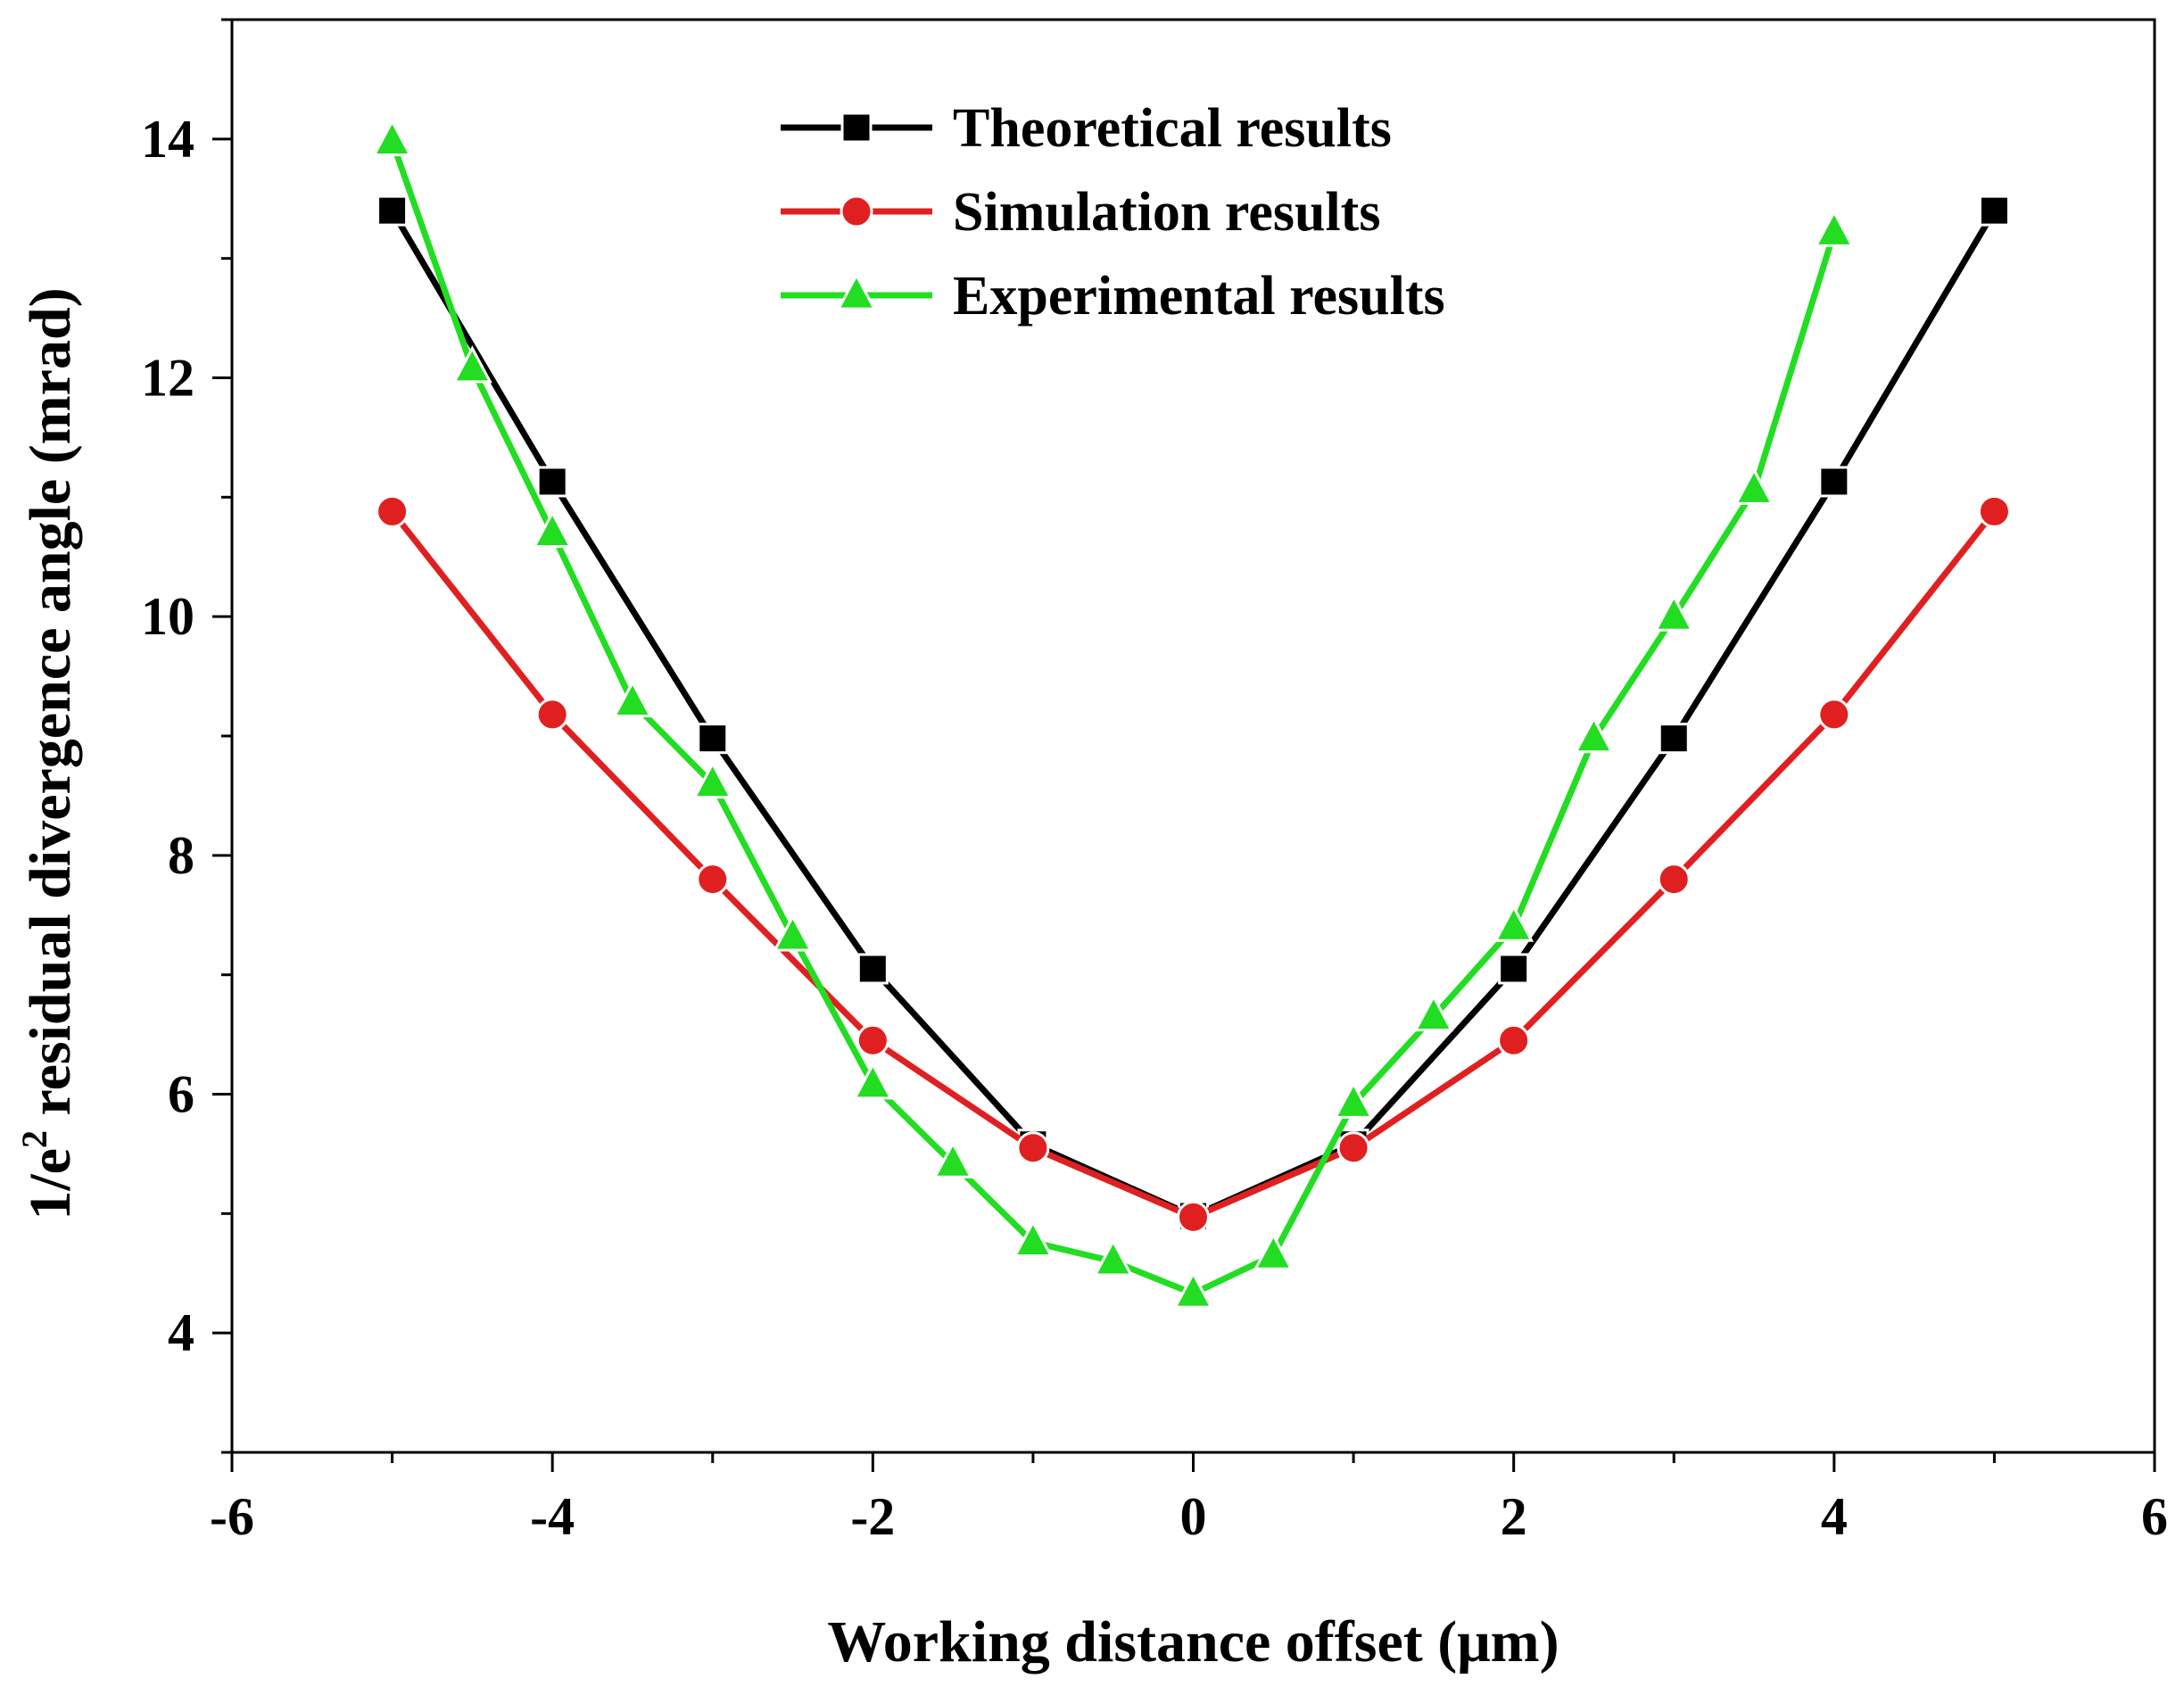  What do you see at coordinates (1199, 297) in the screenshot?
I see `legend-label: Experimental results` at bounding box center [1199, 297].